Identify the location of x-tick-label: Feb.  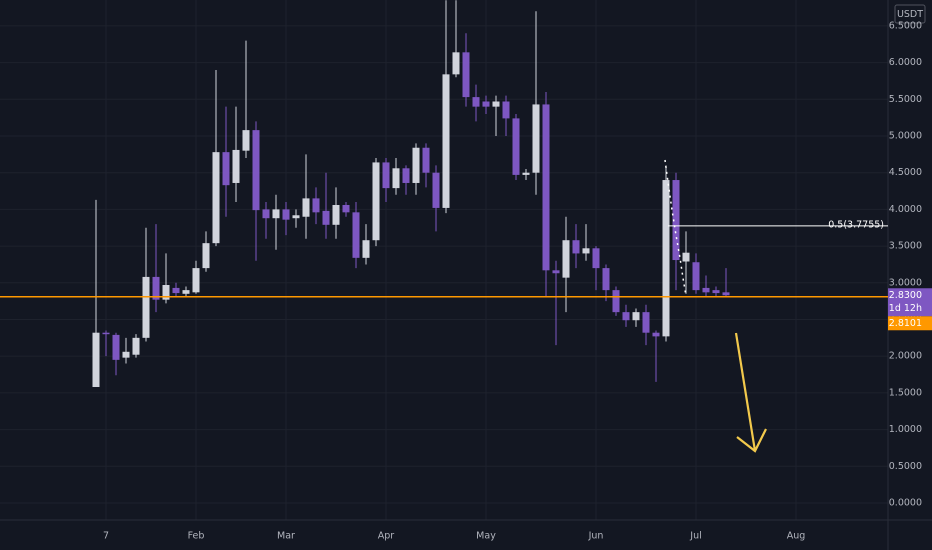
(196, 536).